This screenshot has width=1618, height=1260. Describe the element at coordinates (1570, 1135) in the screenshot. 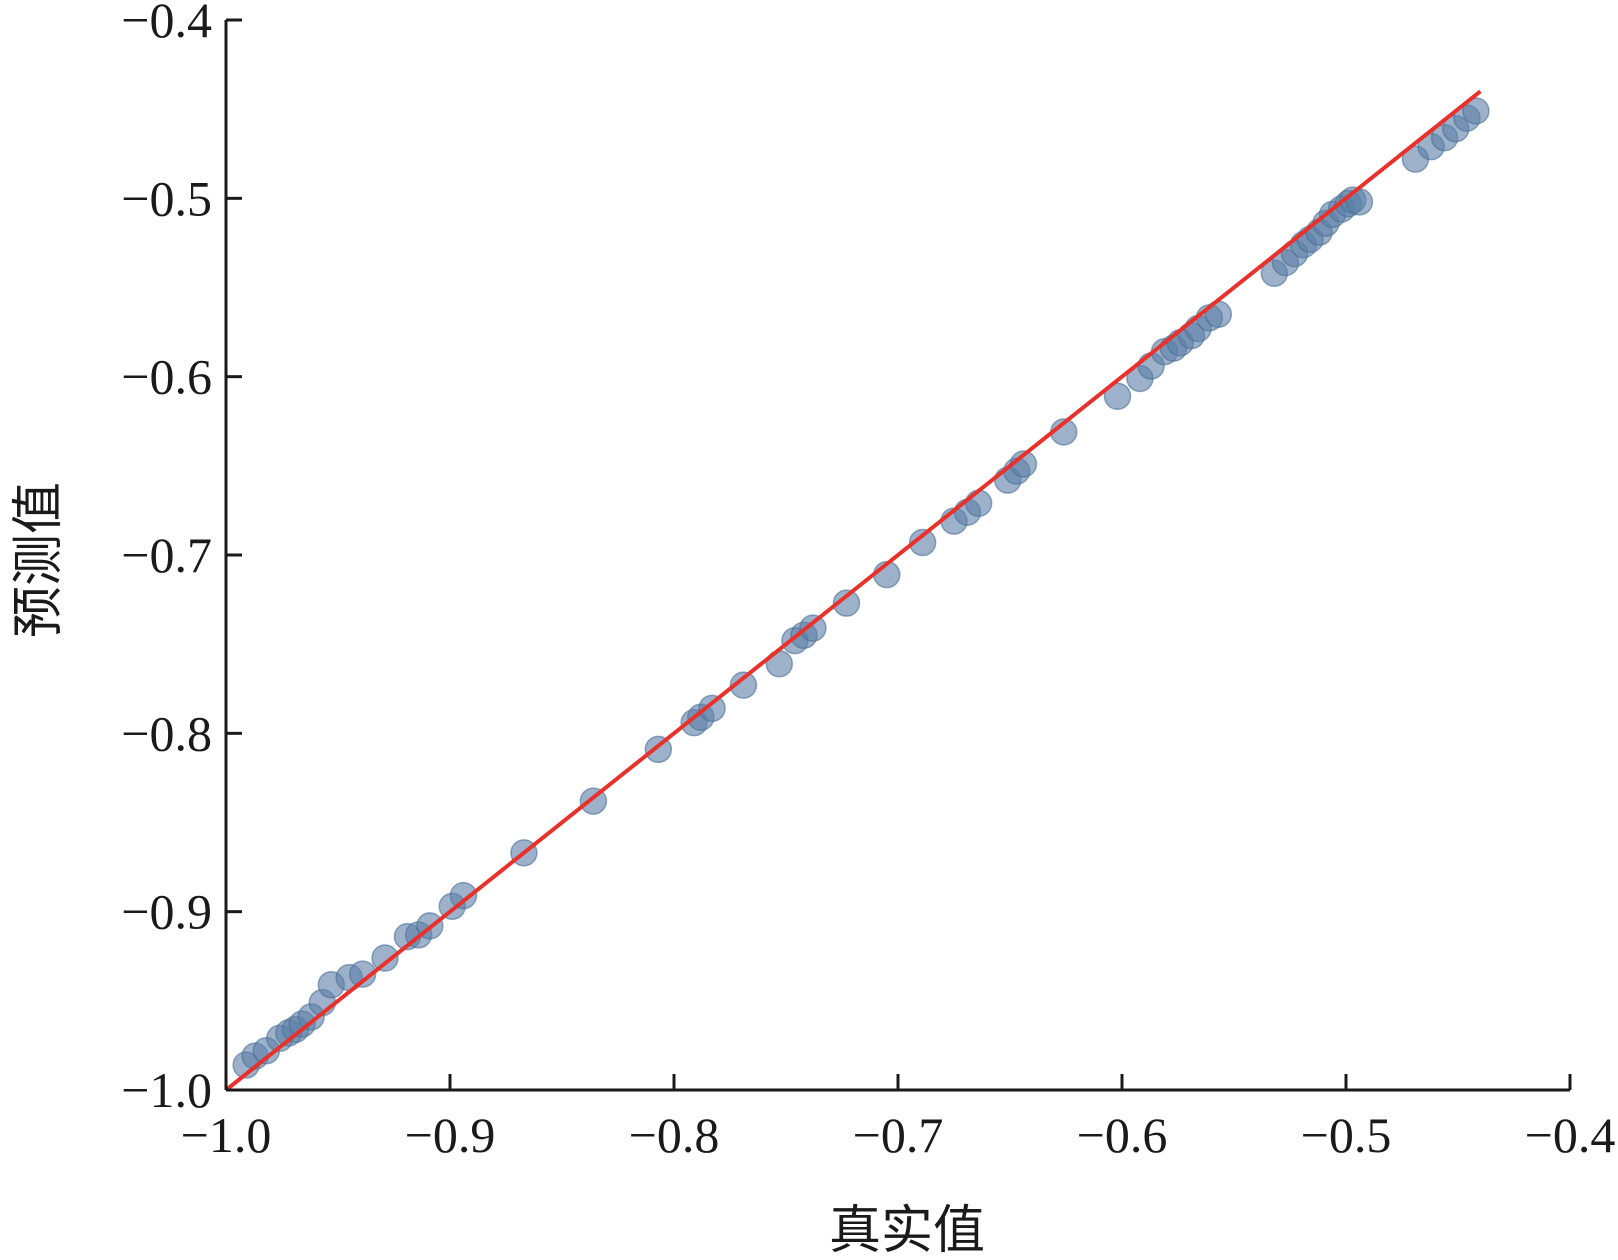

I see `x-tick-label: −0.4` at that location.